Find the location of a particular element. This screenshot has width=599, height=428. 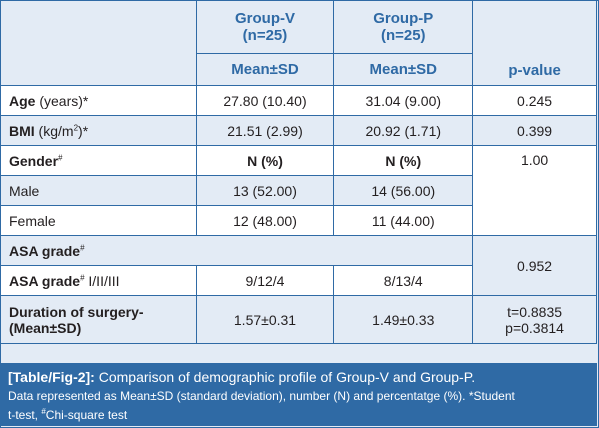

bmi-unit-close: ) is located at coordinates (80, 130).